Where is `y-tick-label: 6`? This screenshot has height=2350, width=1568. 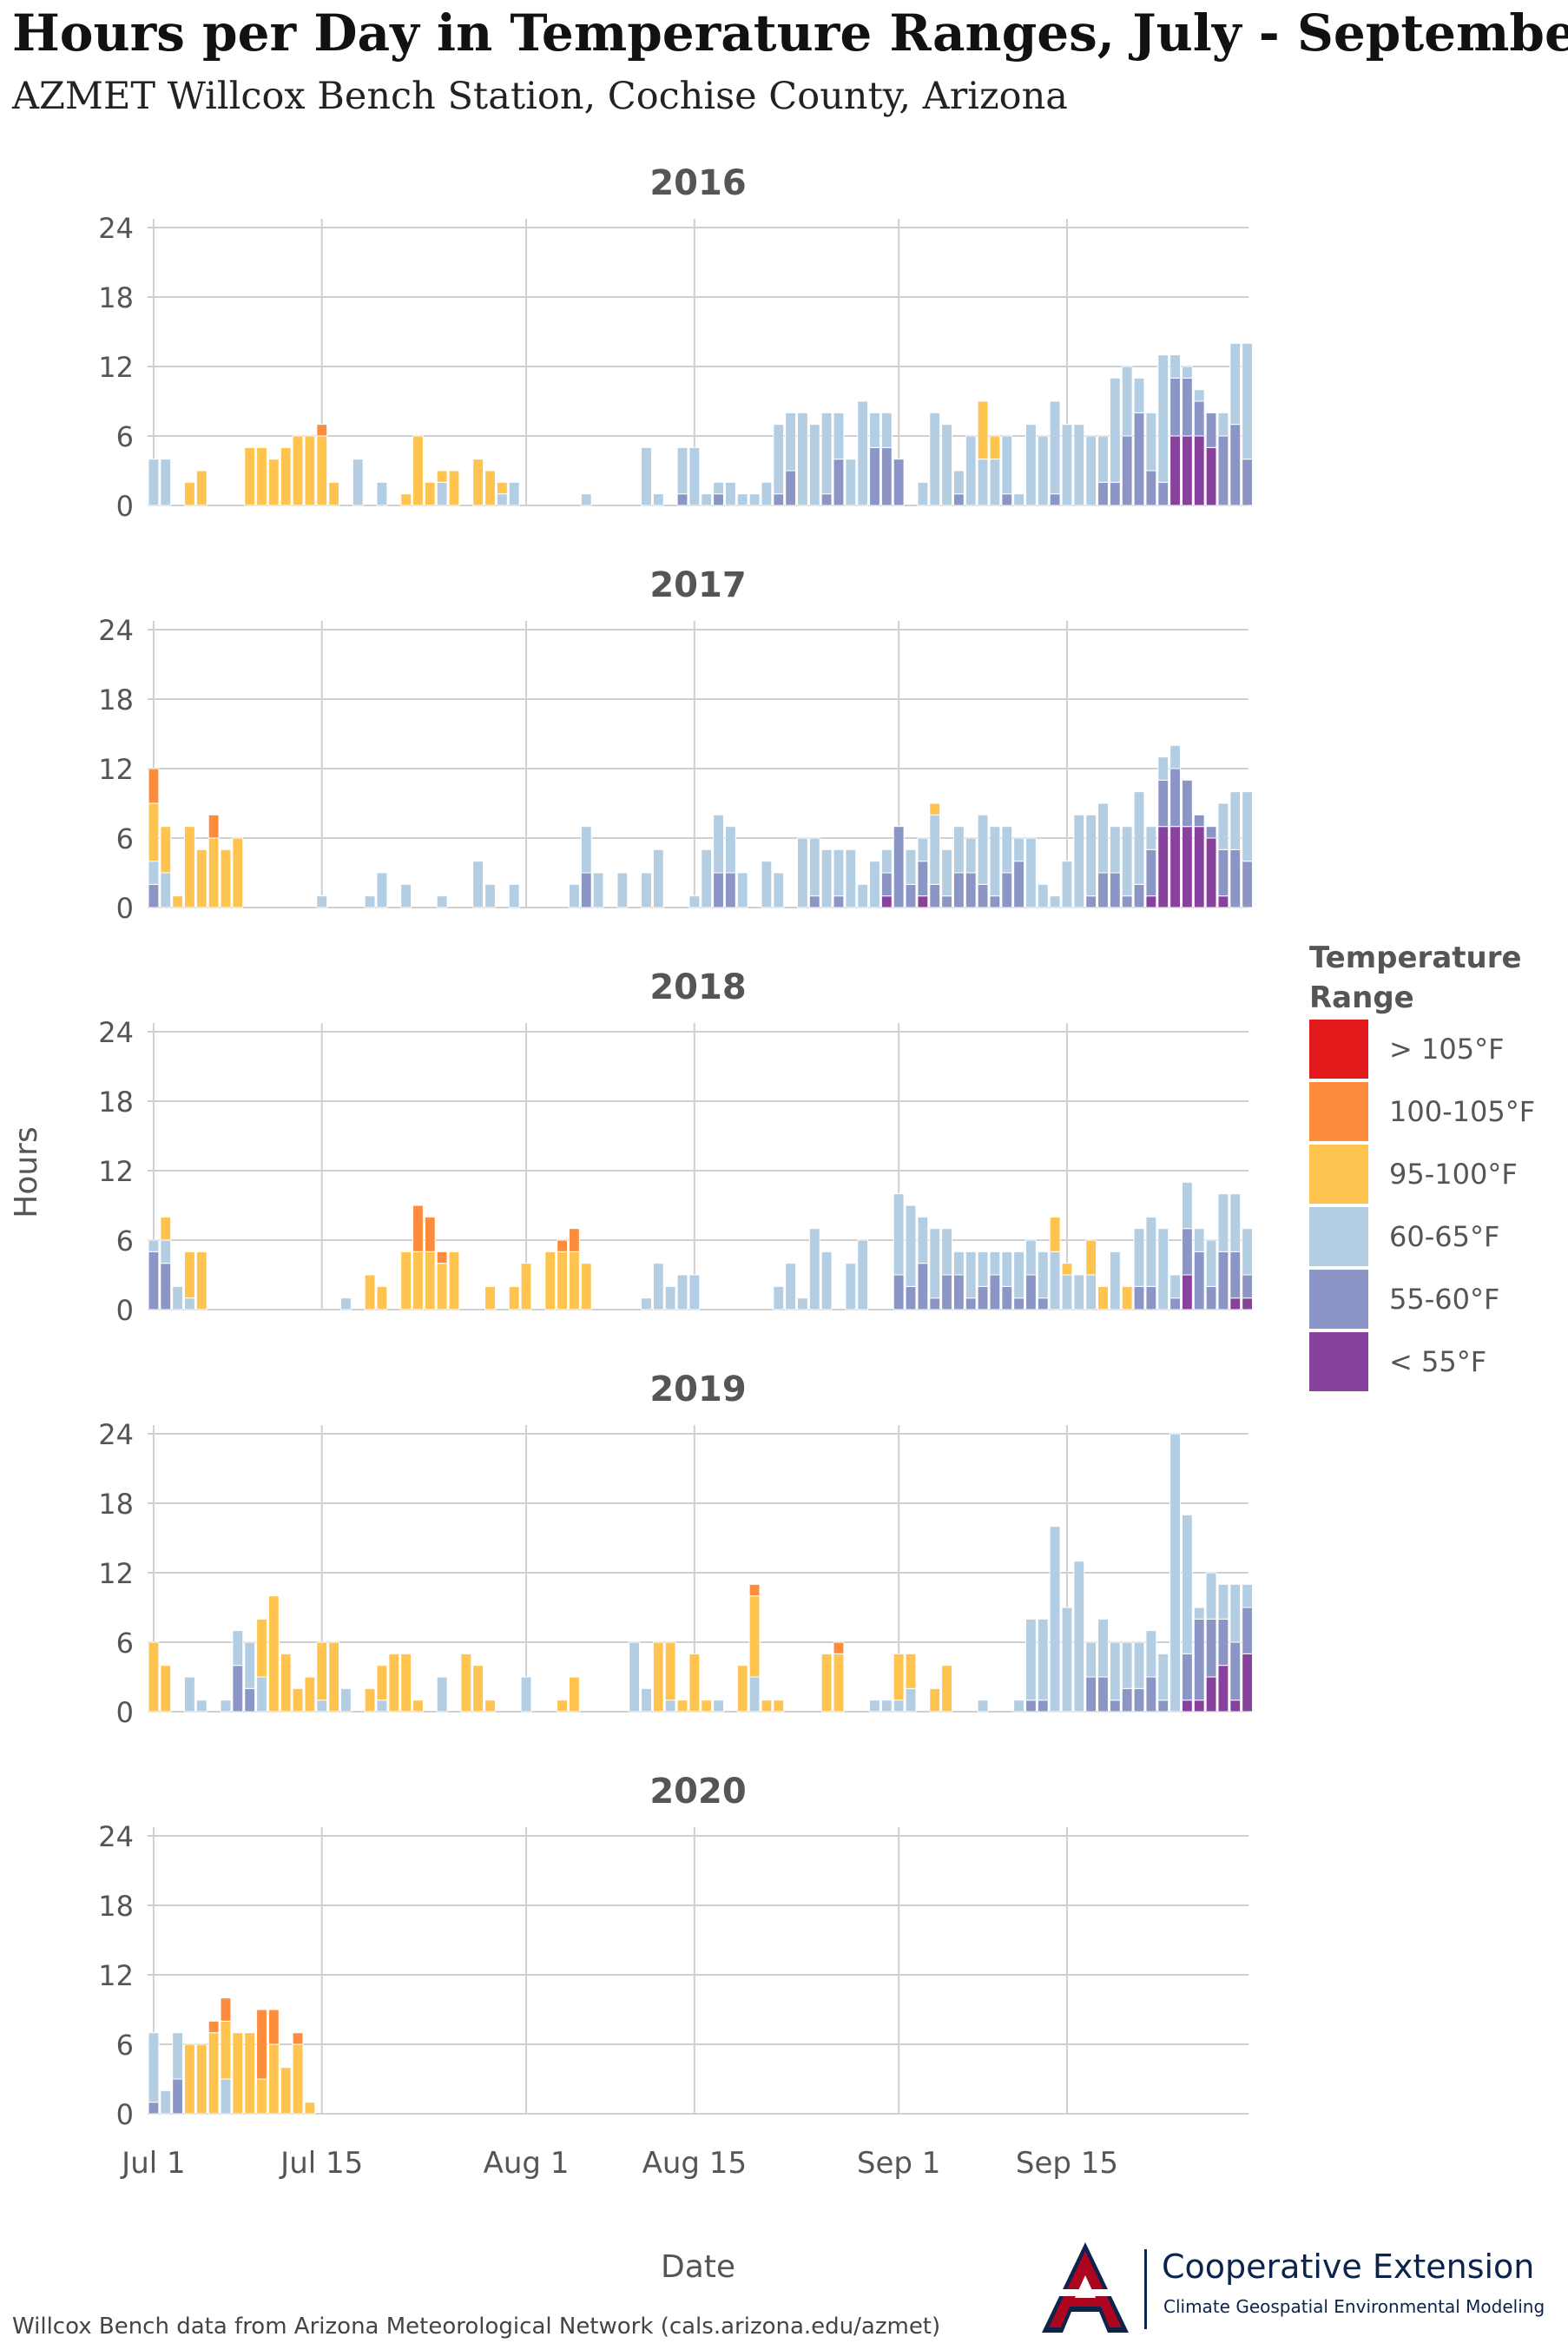
y-tick-label: 6 is located at coordinates (125, 1241).